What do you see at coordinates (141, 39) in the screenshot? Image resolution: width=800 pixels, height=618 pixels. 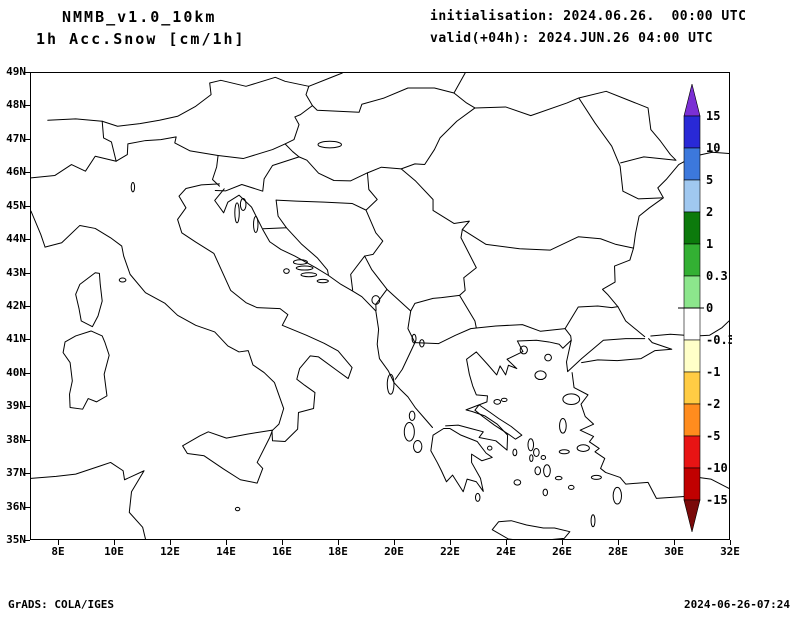 I see `field-title: 1h Acc.Snow [cm/1h]` at bounding box center [141, 39].